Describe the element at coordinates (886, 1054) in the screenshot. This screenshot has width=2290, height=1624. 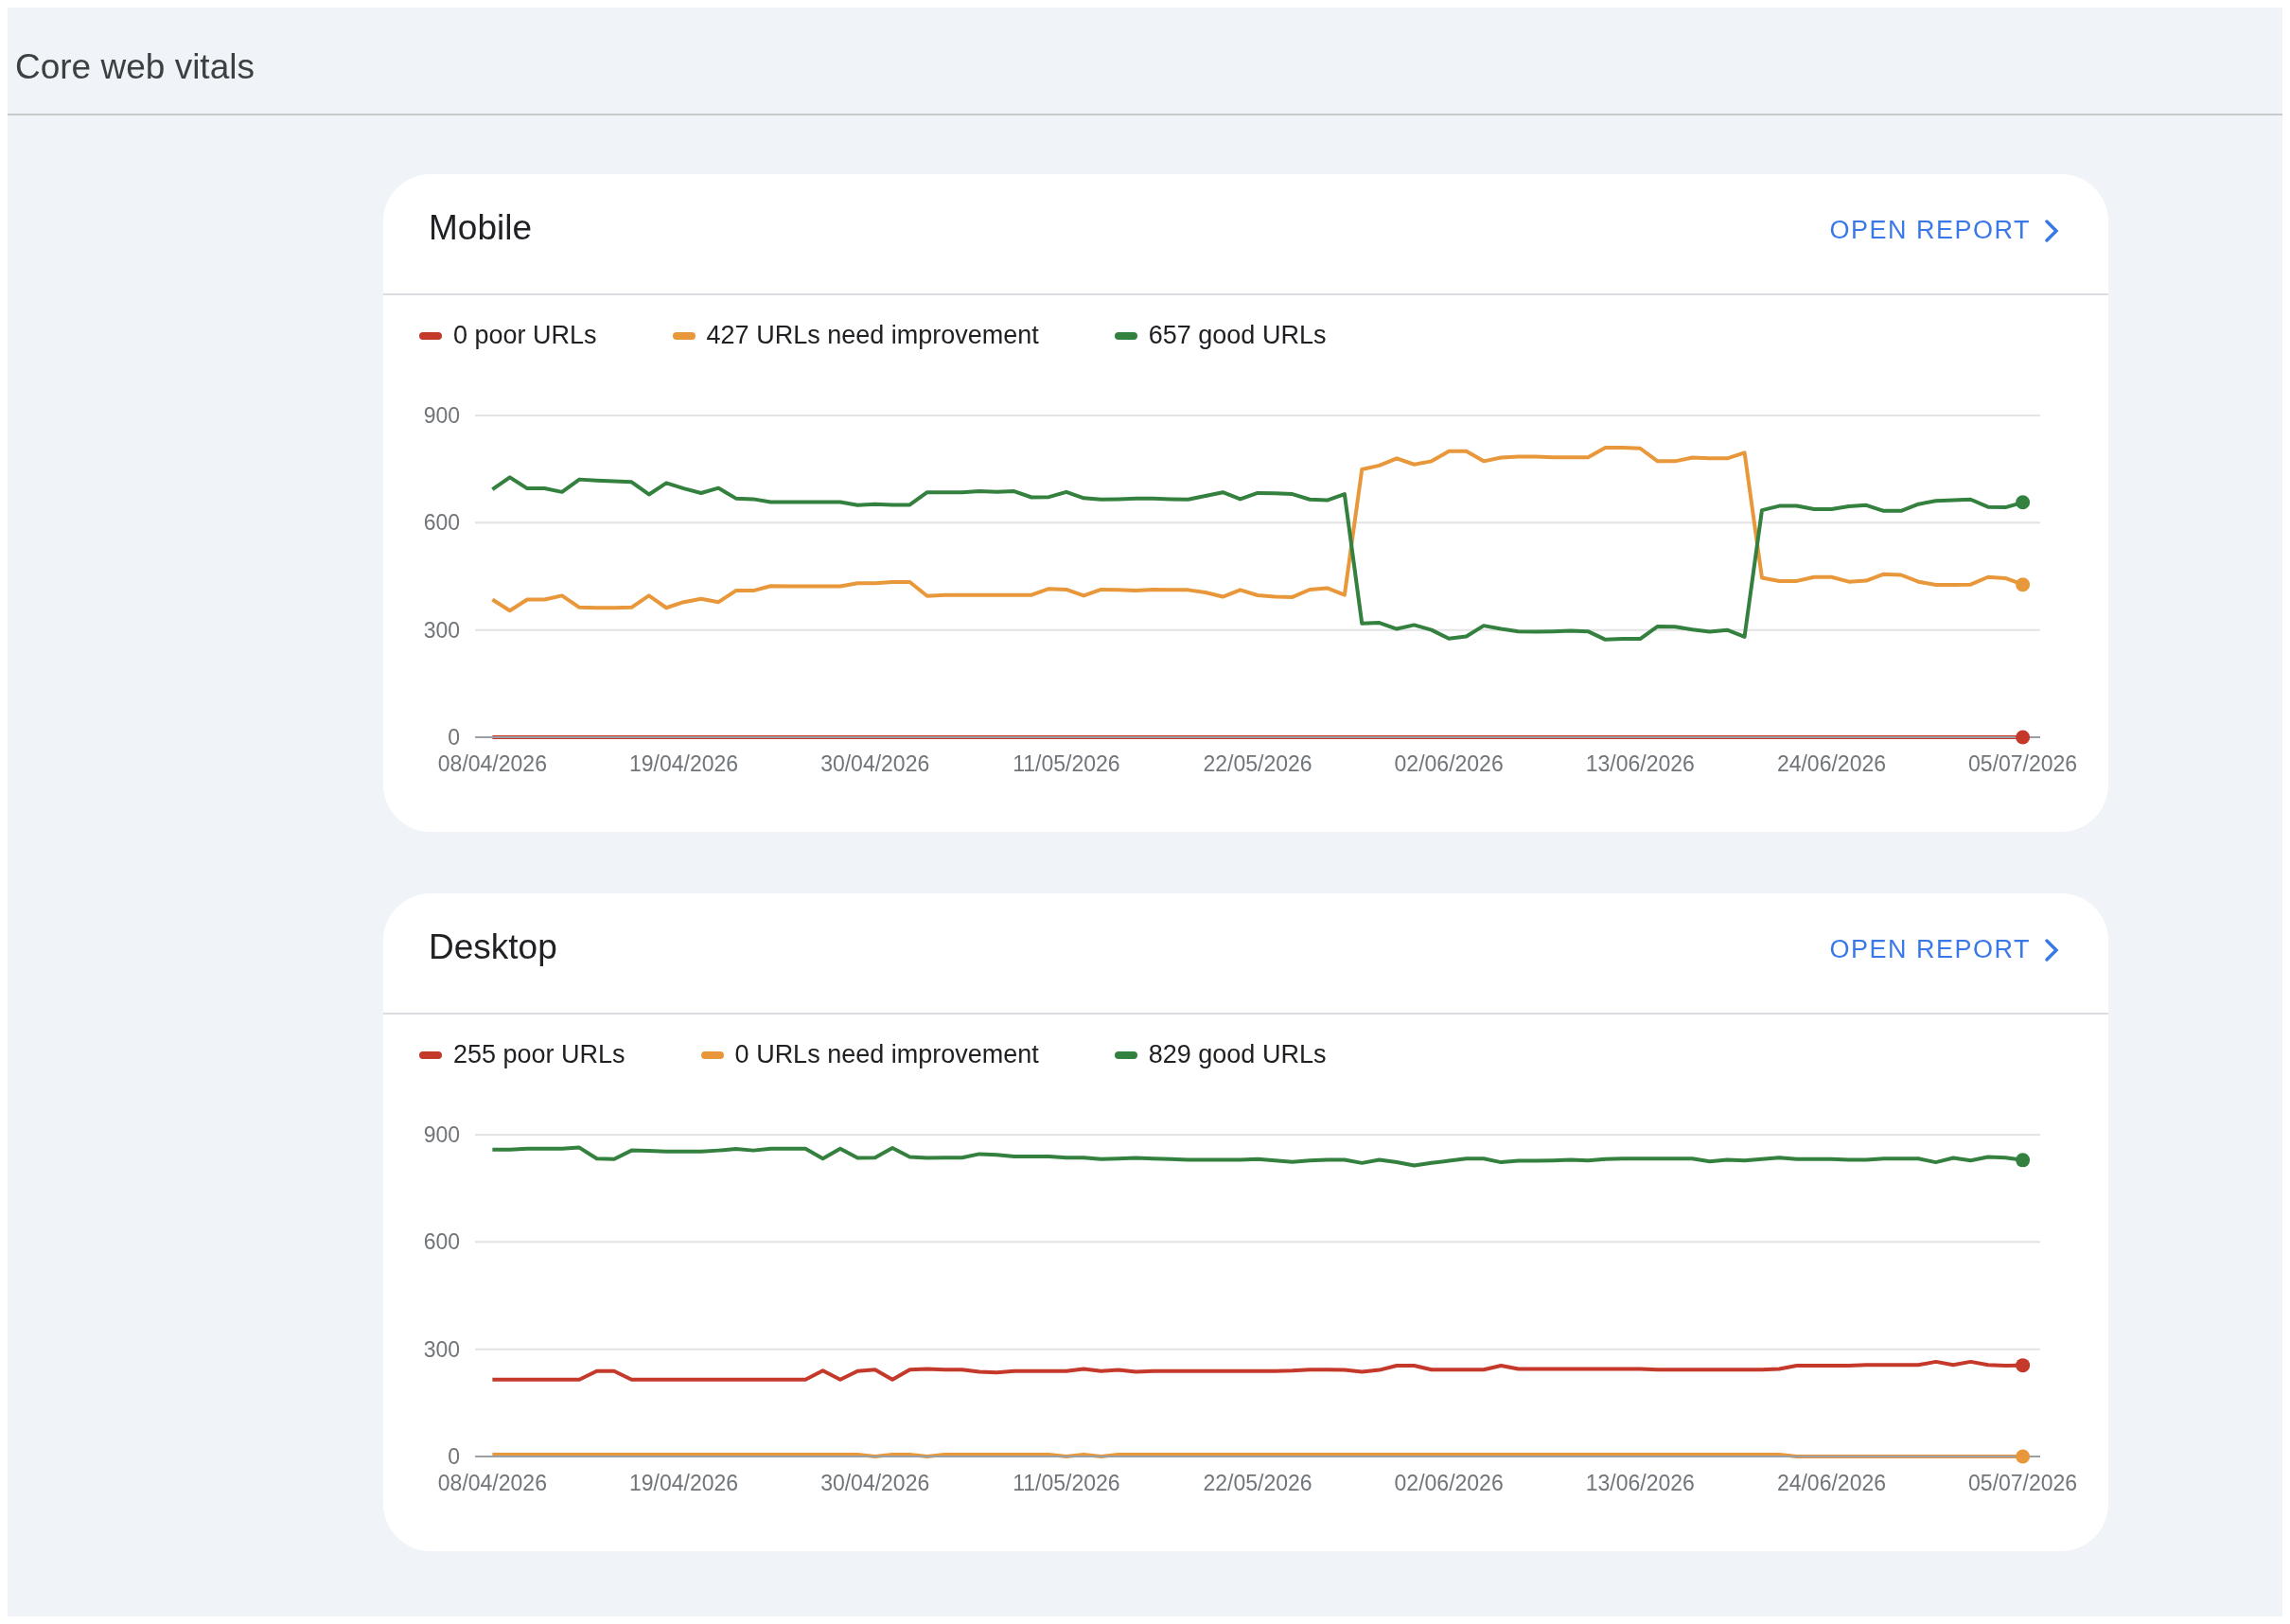
I see `legend-label: 0 URLs need improvement` at that location.